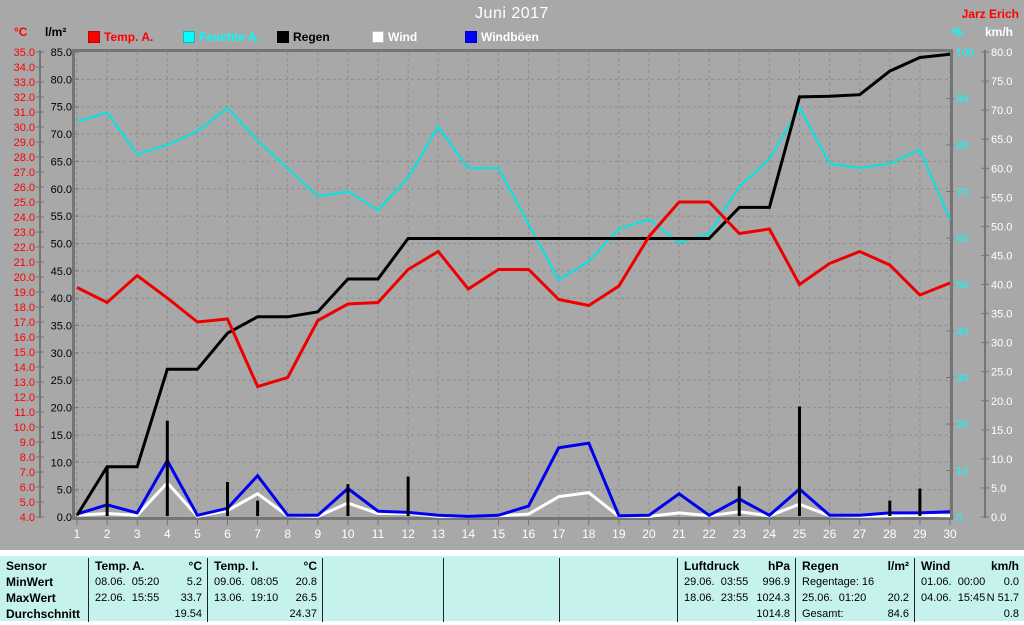 The image size is (1024, 625). What do you see at coordinates (1001, 227) in the screenshot?
I see `wind-axis-tick-label: 50.0` at bounding box center [1001, 227].